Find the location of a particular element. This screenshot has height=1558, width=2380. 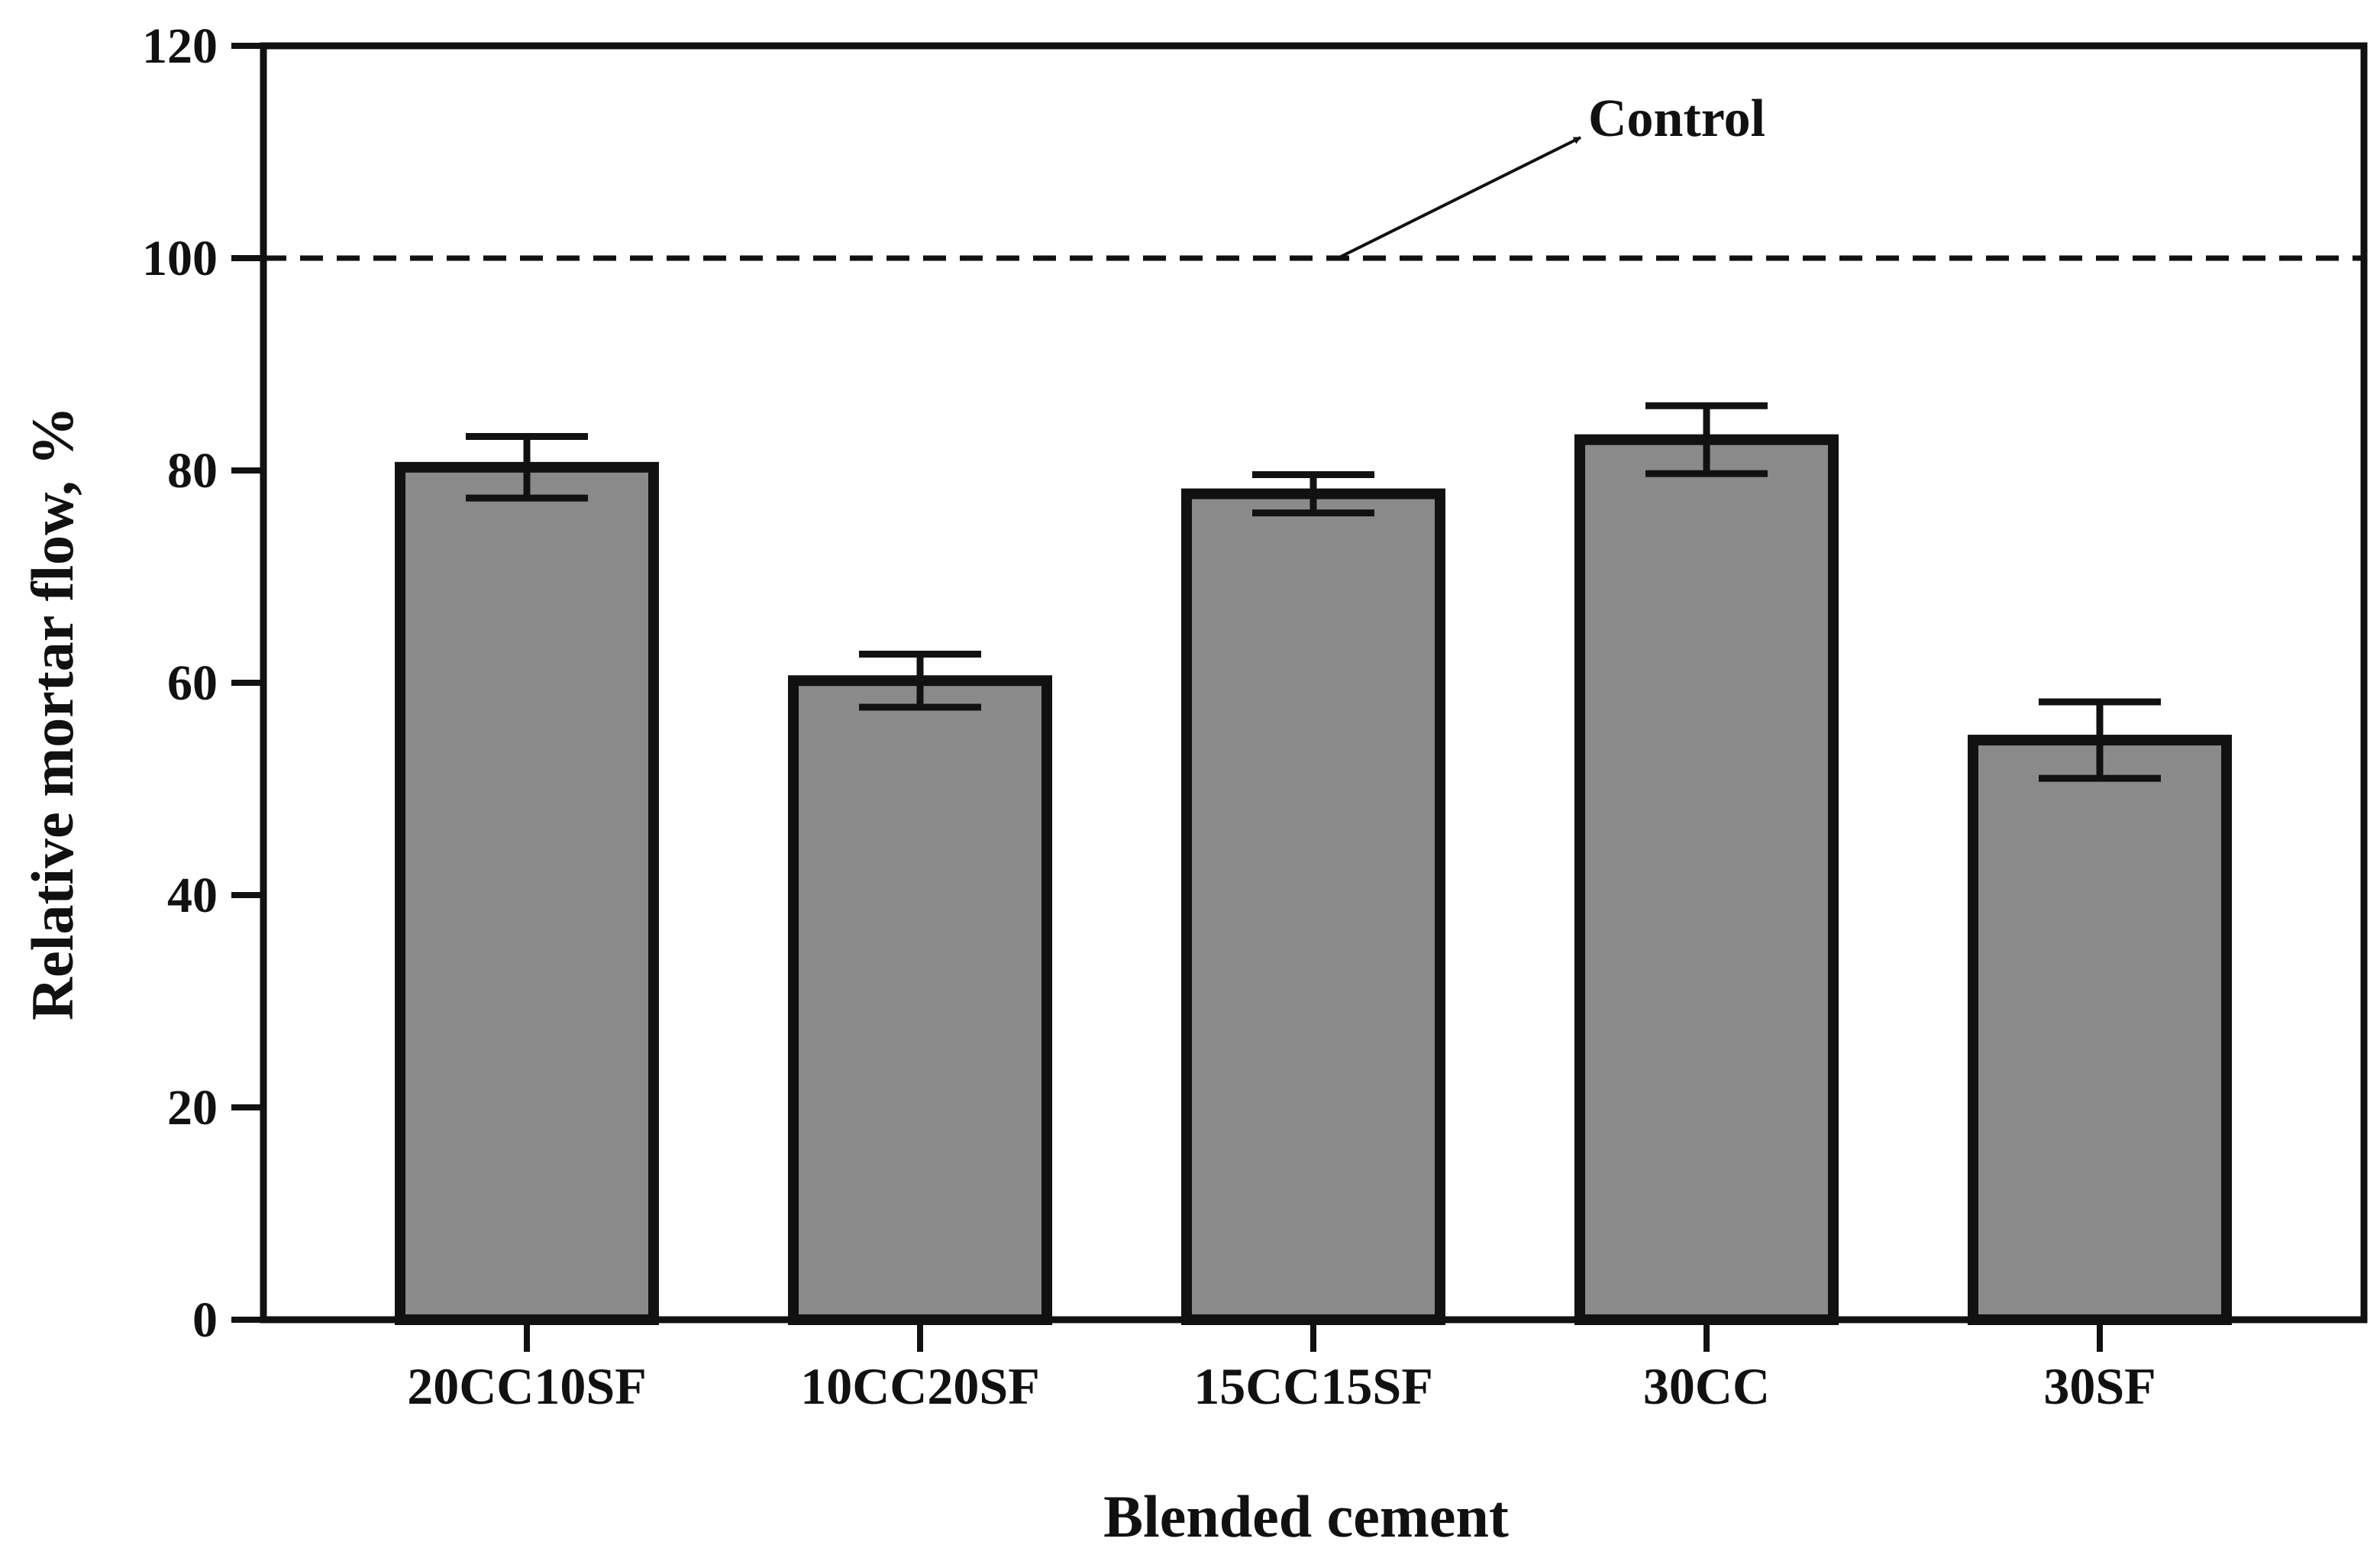

y-axis-title: Relative mortar flow, % is located at coordinates (53, 713).